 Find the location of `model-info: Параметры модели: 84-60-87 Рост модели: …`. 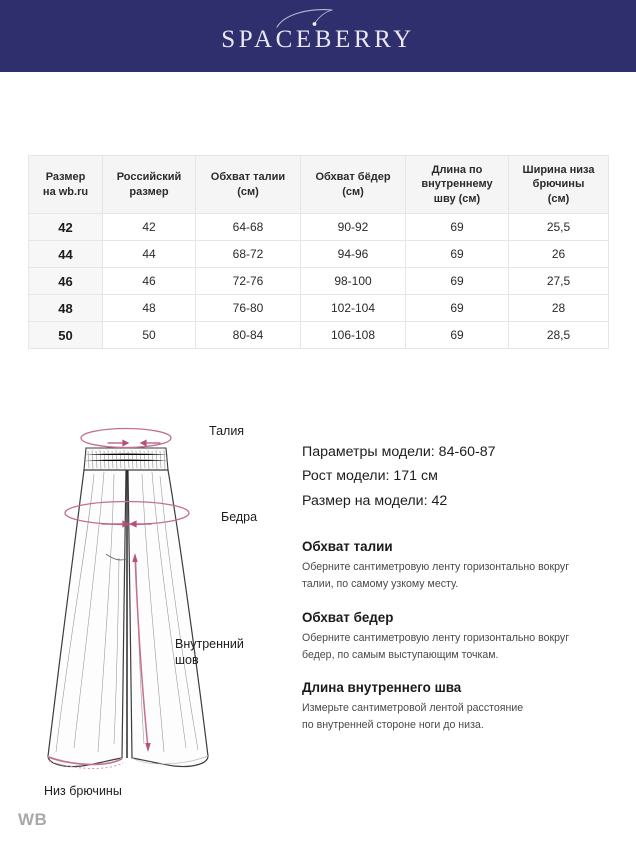

model-info: Параметры модели: 84-60-87 Рост модели: … is located at coordinates (458, 476).